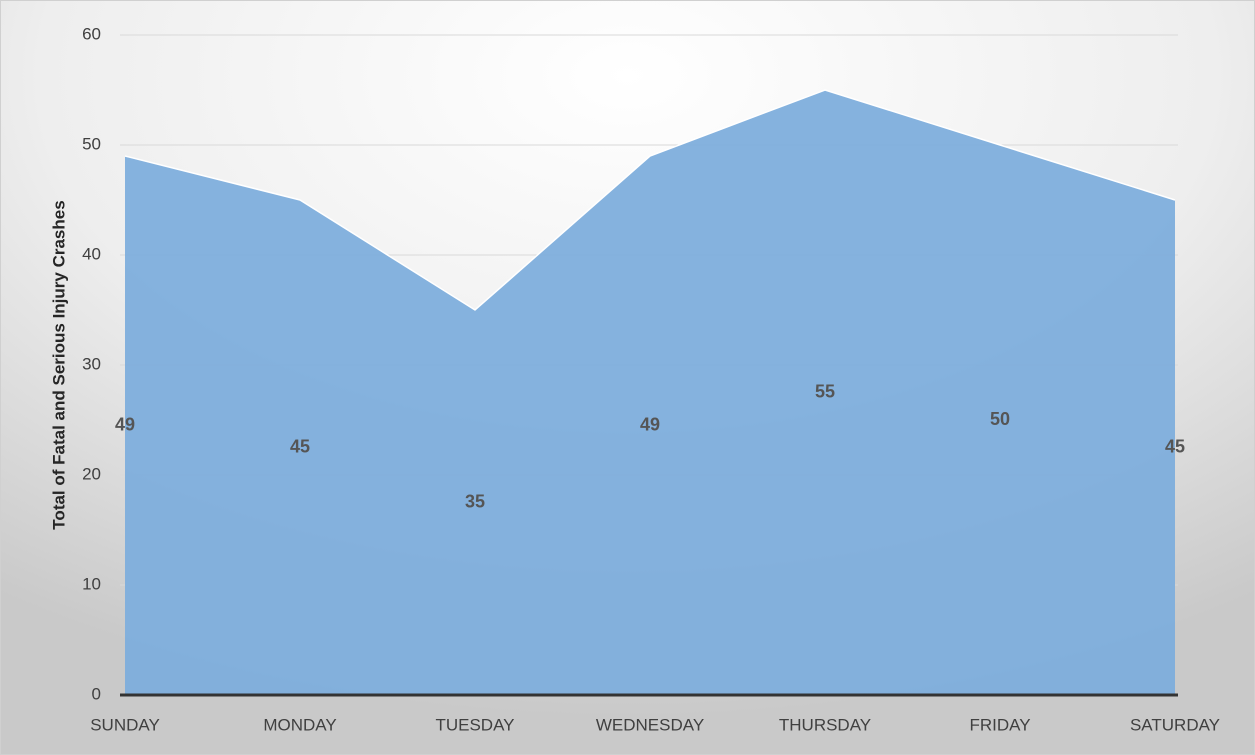 This screenshot has width=1255, height=755. I want to click on data-label: 35, so click(475, 501).